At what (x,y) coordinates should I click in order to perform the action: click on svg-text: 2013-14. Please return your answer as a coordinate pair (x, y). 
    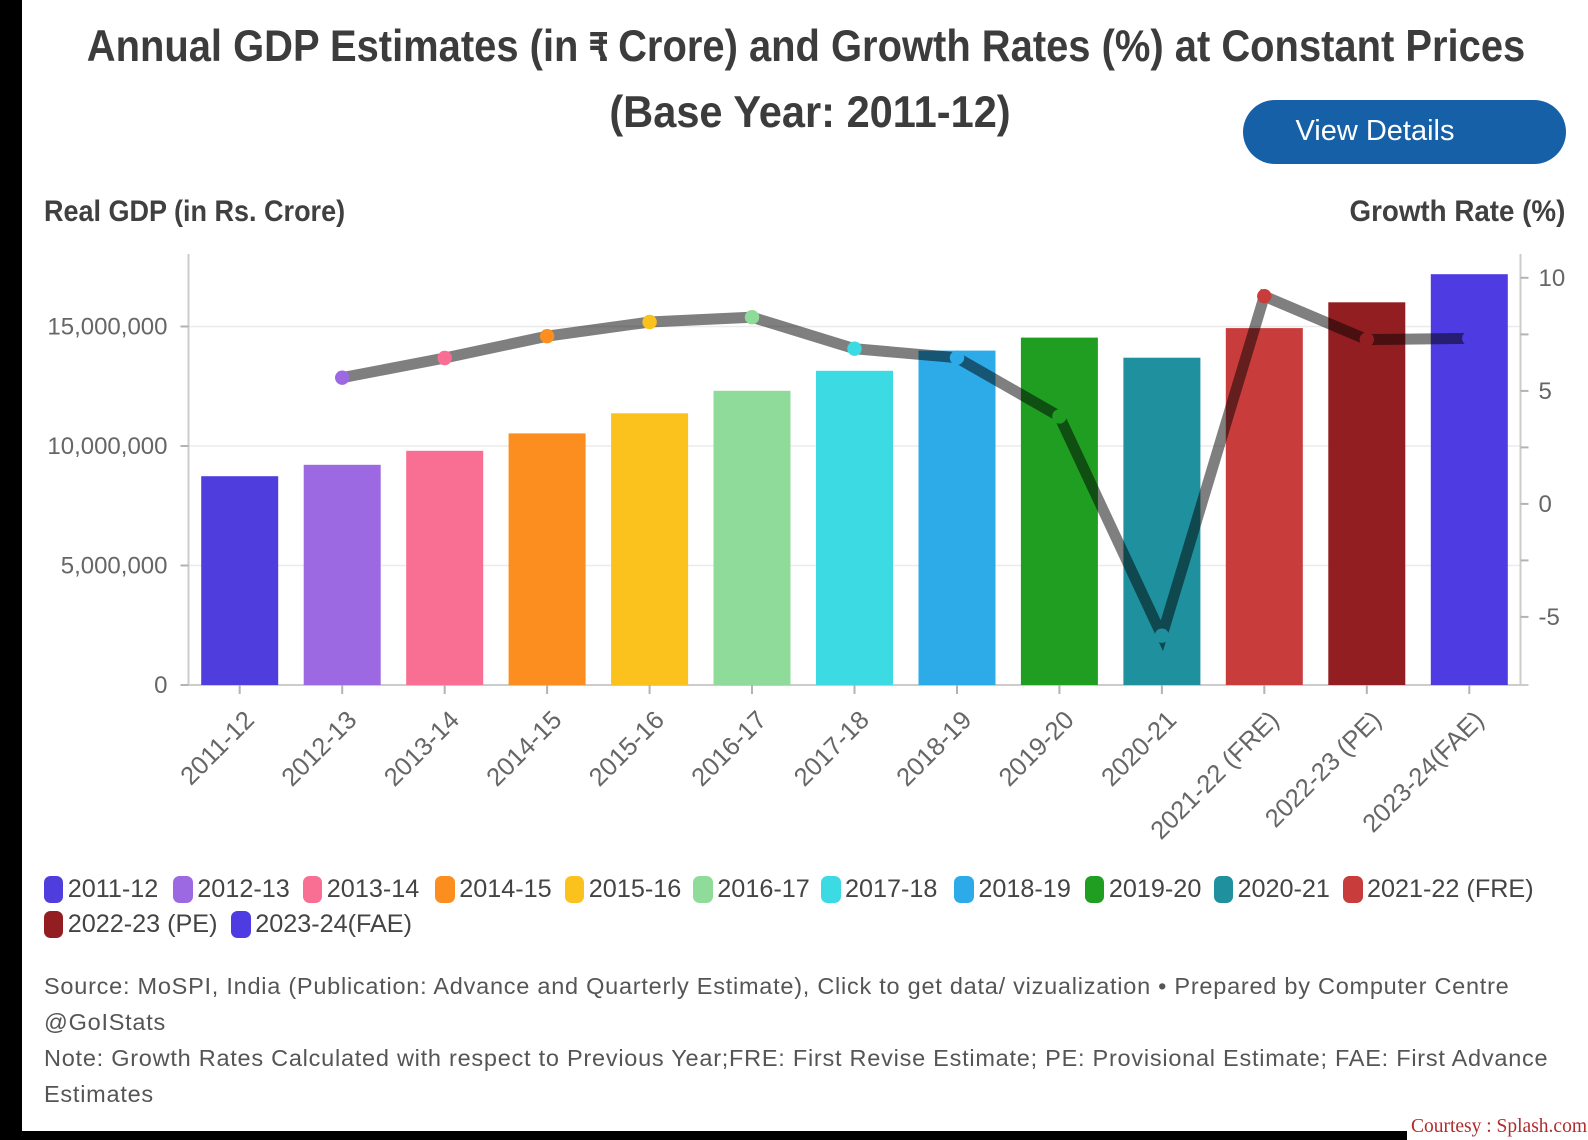
    Looking at the image, I should click on (422, 749).